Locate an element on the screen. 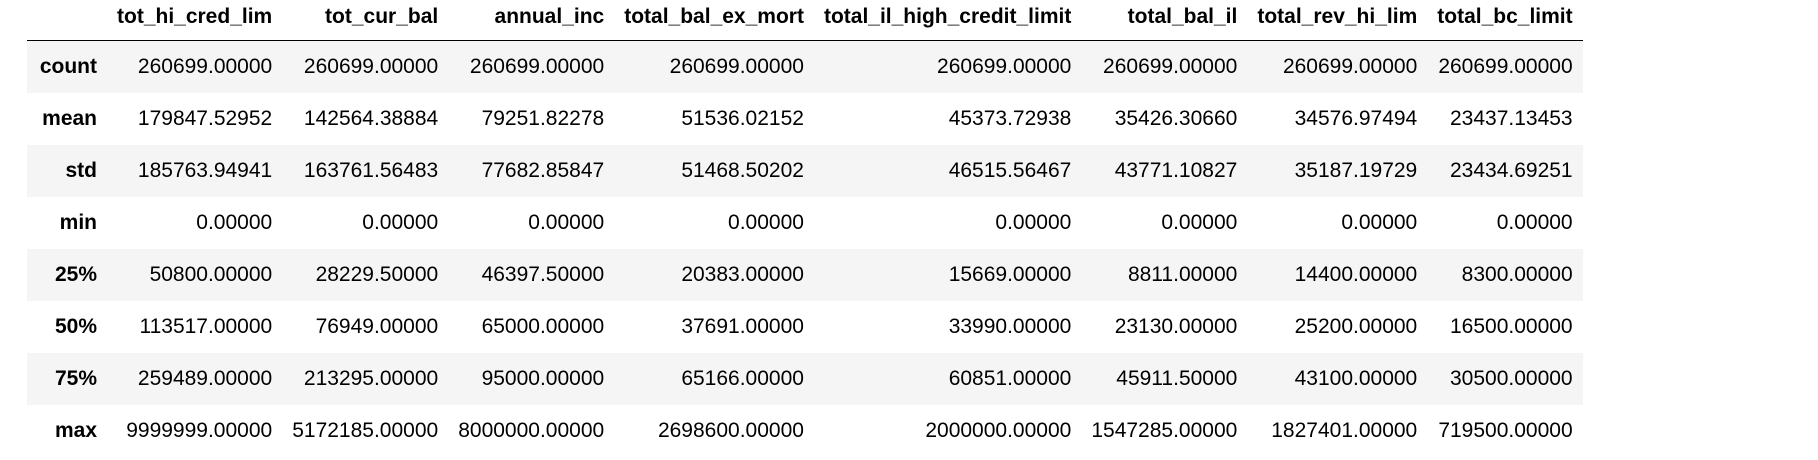 The width and height of the screenshot is (1818, 460). column-header-tot-hi-cred-lim: tot_hi_cred_lim is located at coordinates (195, 20).